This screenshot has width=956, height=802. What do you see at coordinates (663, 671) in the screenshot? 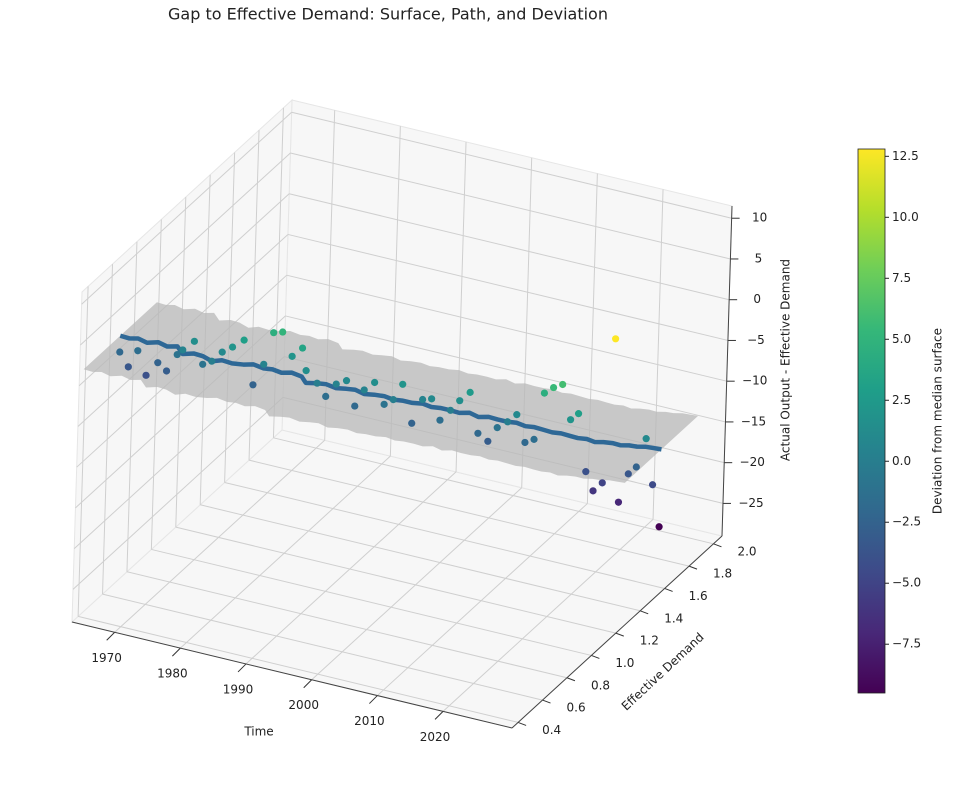
I see `y-axis-label: Effective Demand` at bounding box center [663, 671].